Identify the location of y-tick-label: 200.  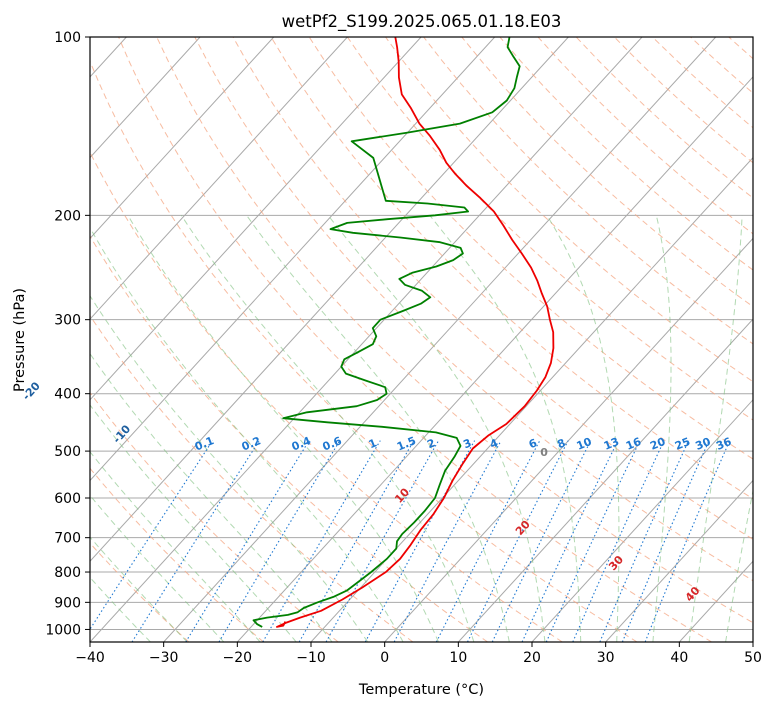
(67, 216).